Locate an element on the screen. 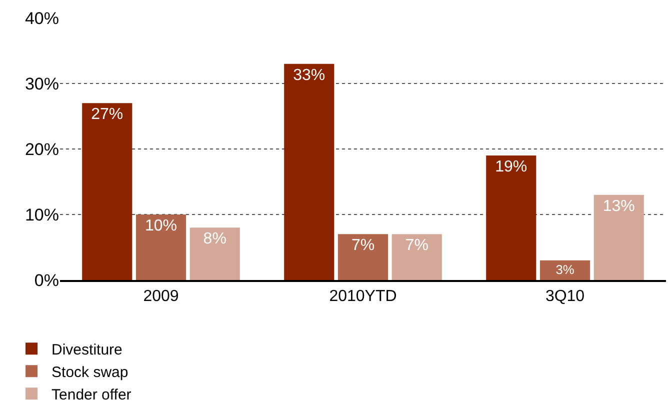 The height and width of the screenshot is (413, 668). x-tick-label: 3Q10 is located at coordinates (565, 297).